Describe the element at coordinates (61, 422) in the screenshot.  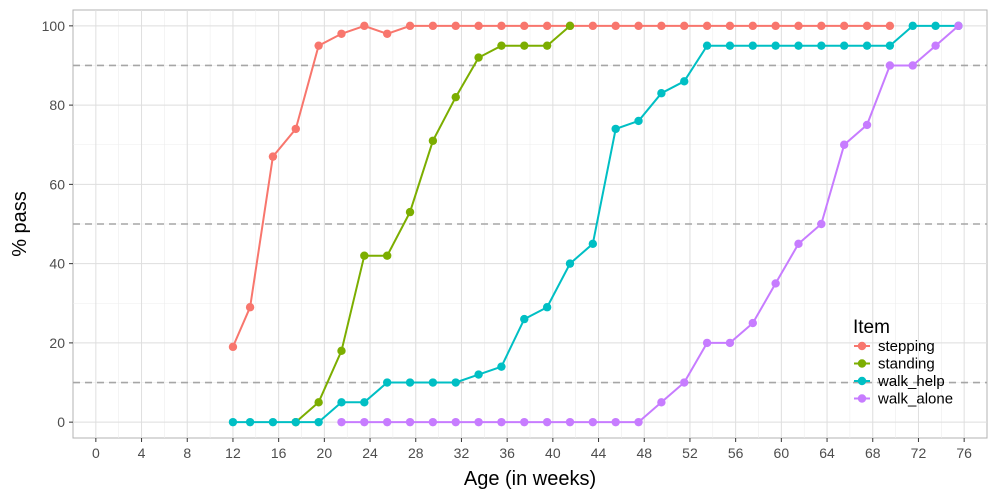
I see `y-tick-label: 0` at that location.